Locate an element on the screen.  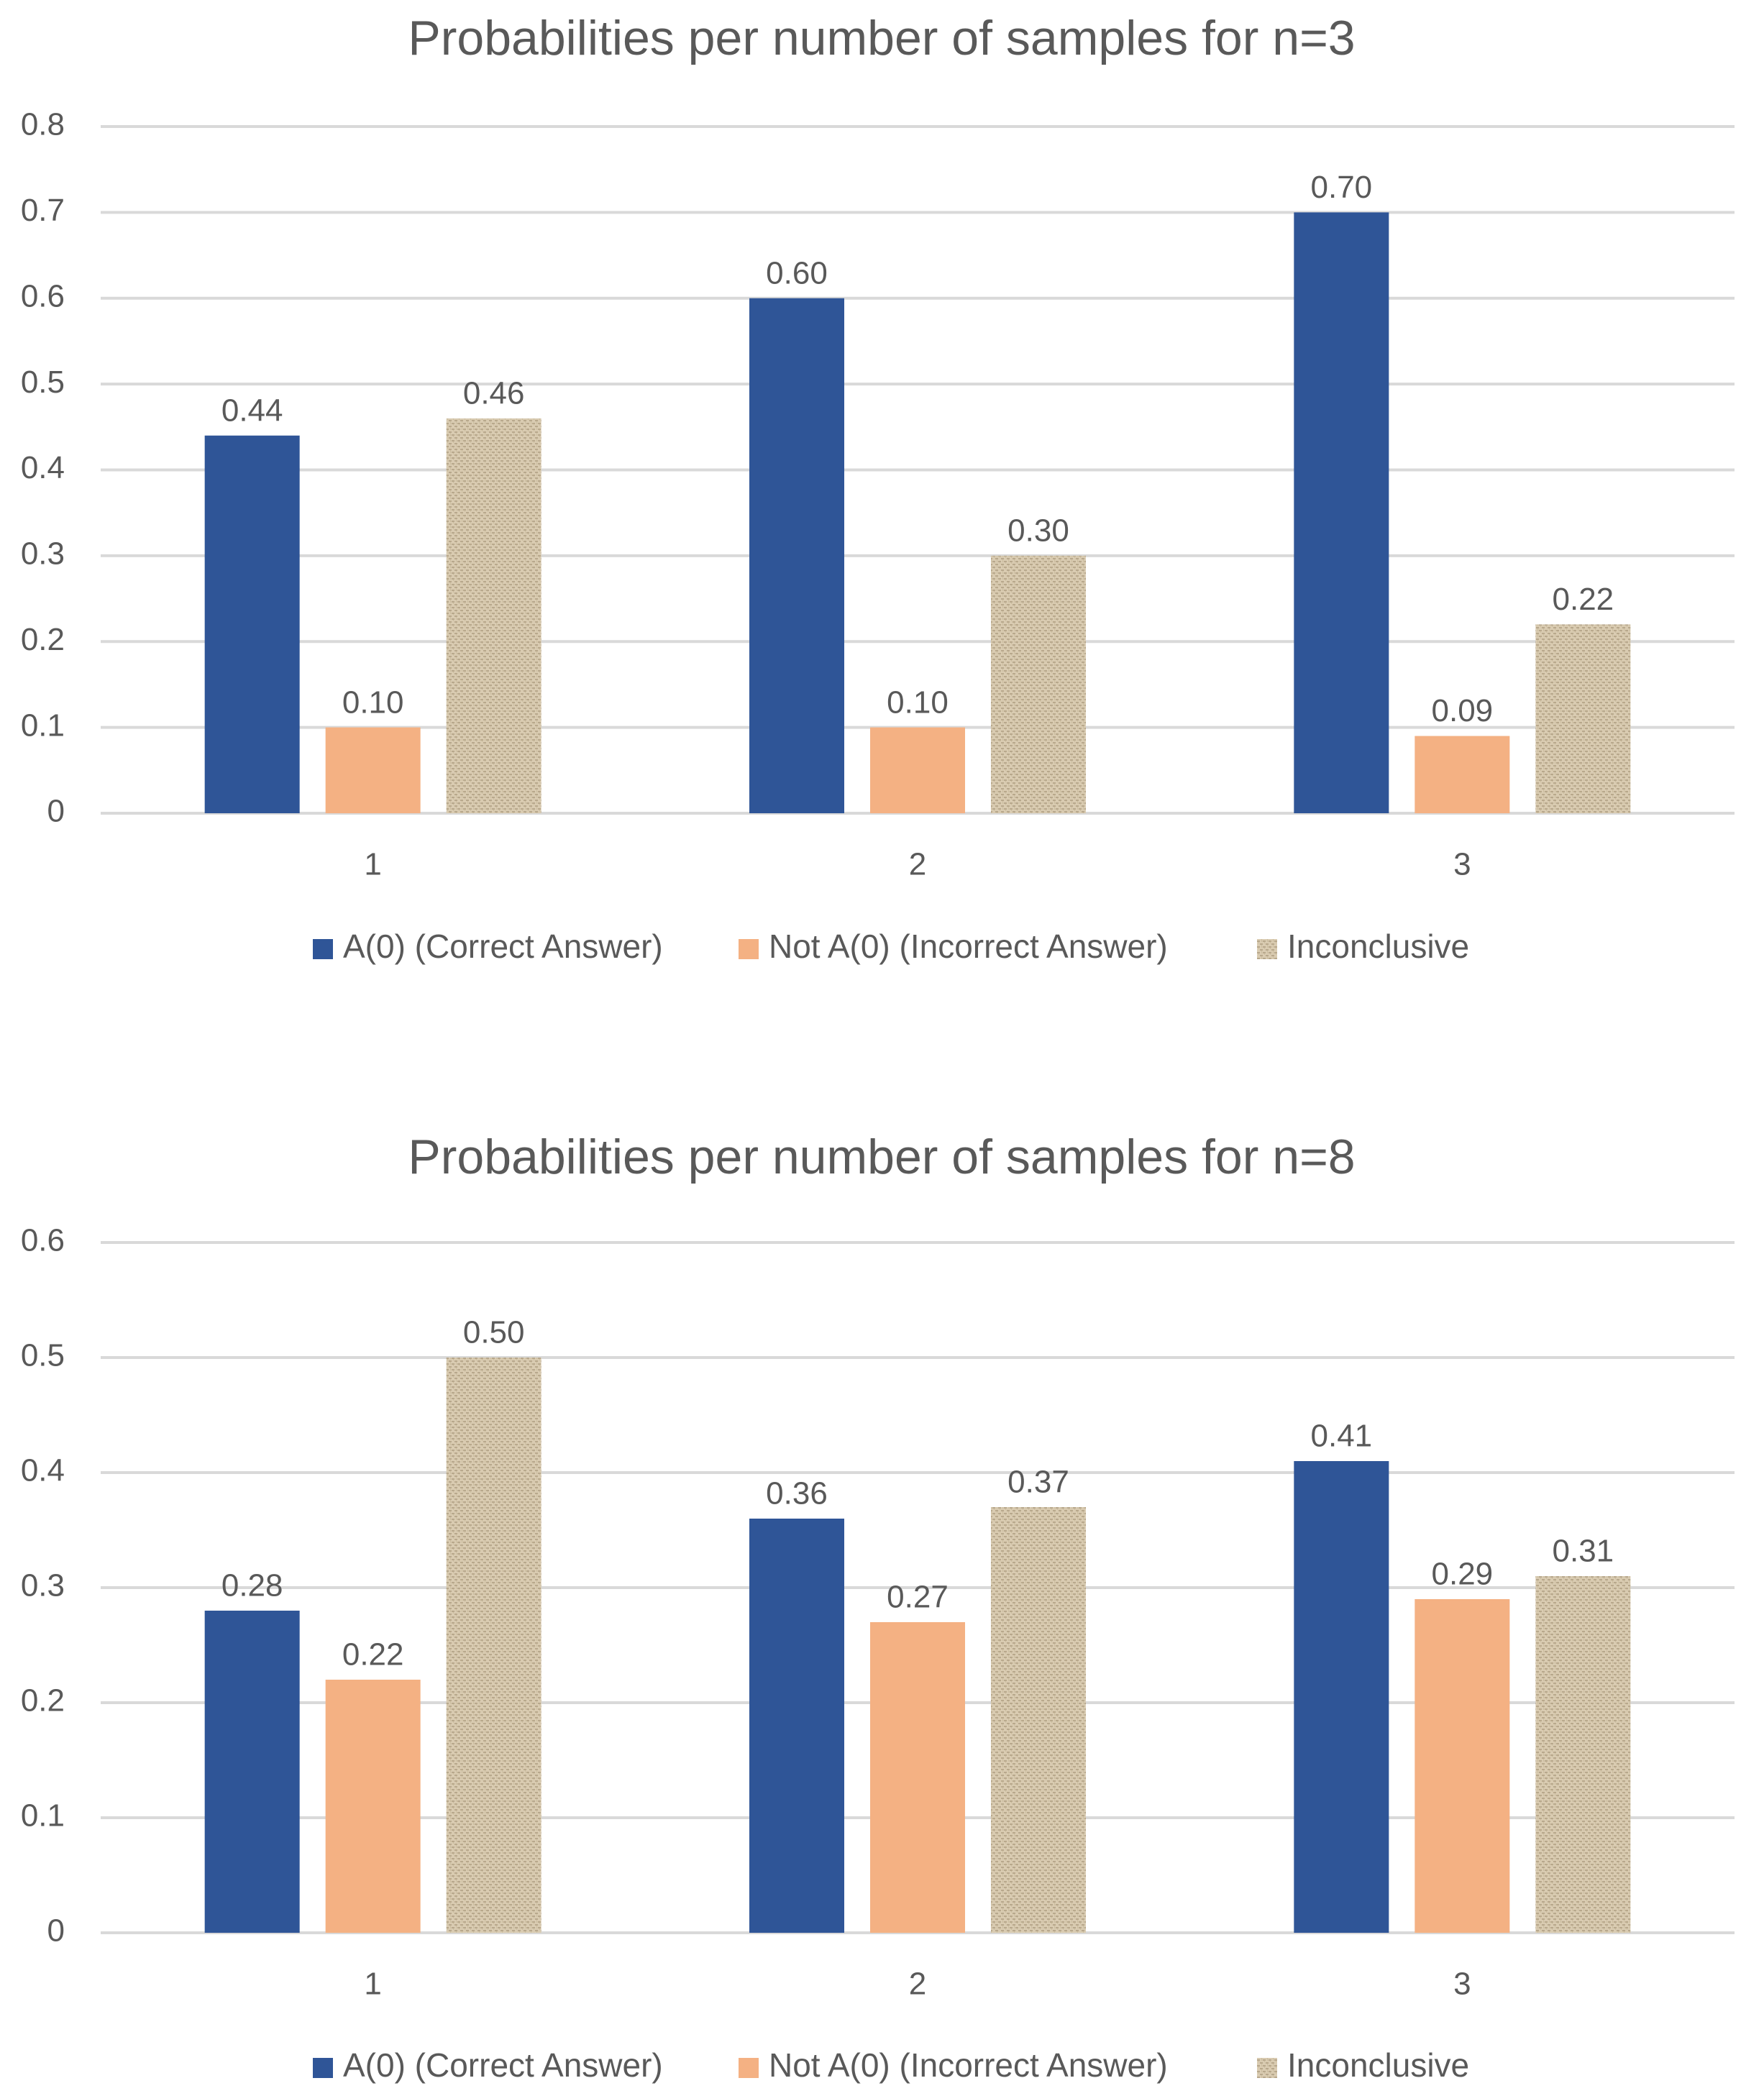
data-label: 0.36 is located at coordinates (797, 1493).